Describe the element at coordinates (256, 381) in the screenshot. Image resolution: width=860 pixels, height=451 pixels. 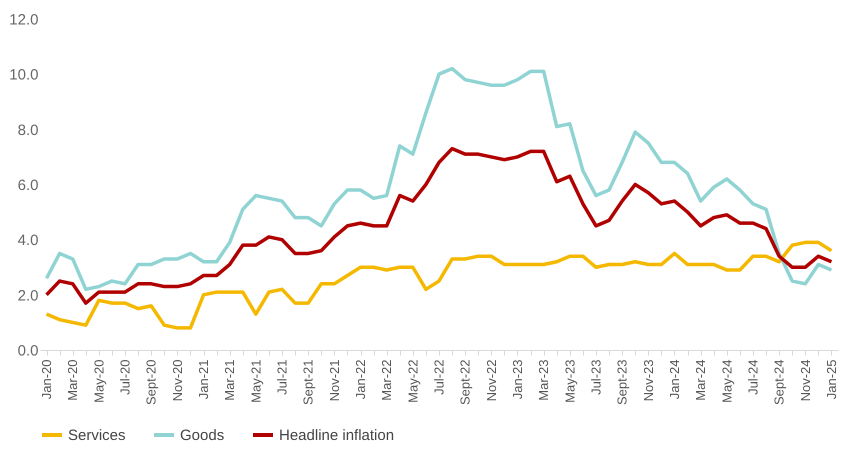
I see `x-tick-label: May-21` at that location.